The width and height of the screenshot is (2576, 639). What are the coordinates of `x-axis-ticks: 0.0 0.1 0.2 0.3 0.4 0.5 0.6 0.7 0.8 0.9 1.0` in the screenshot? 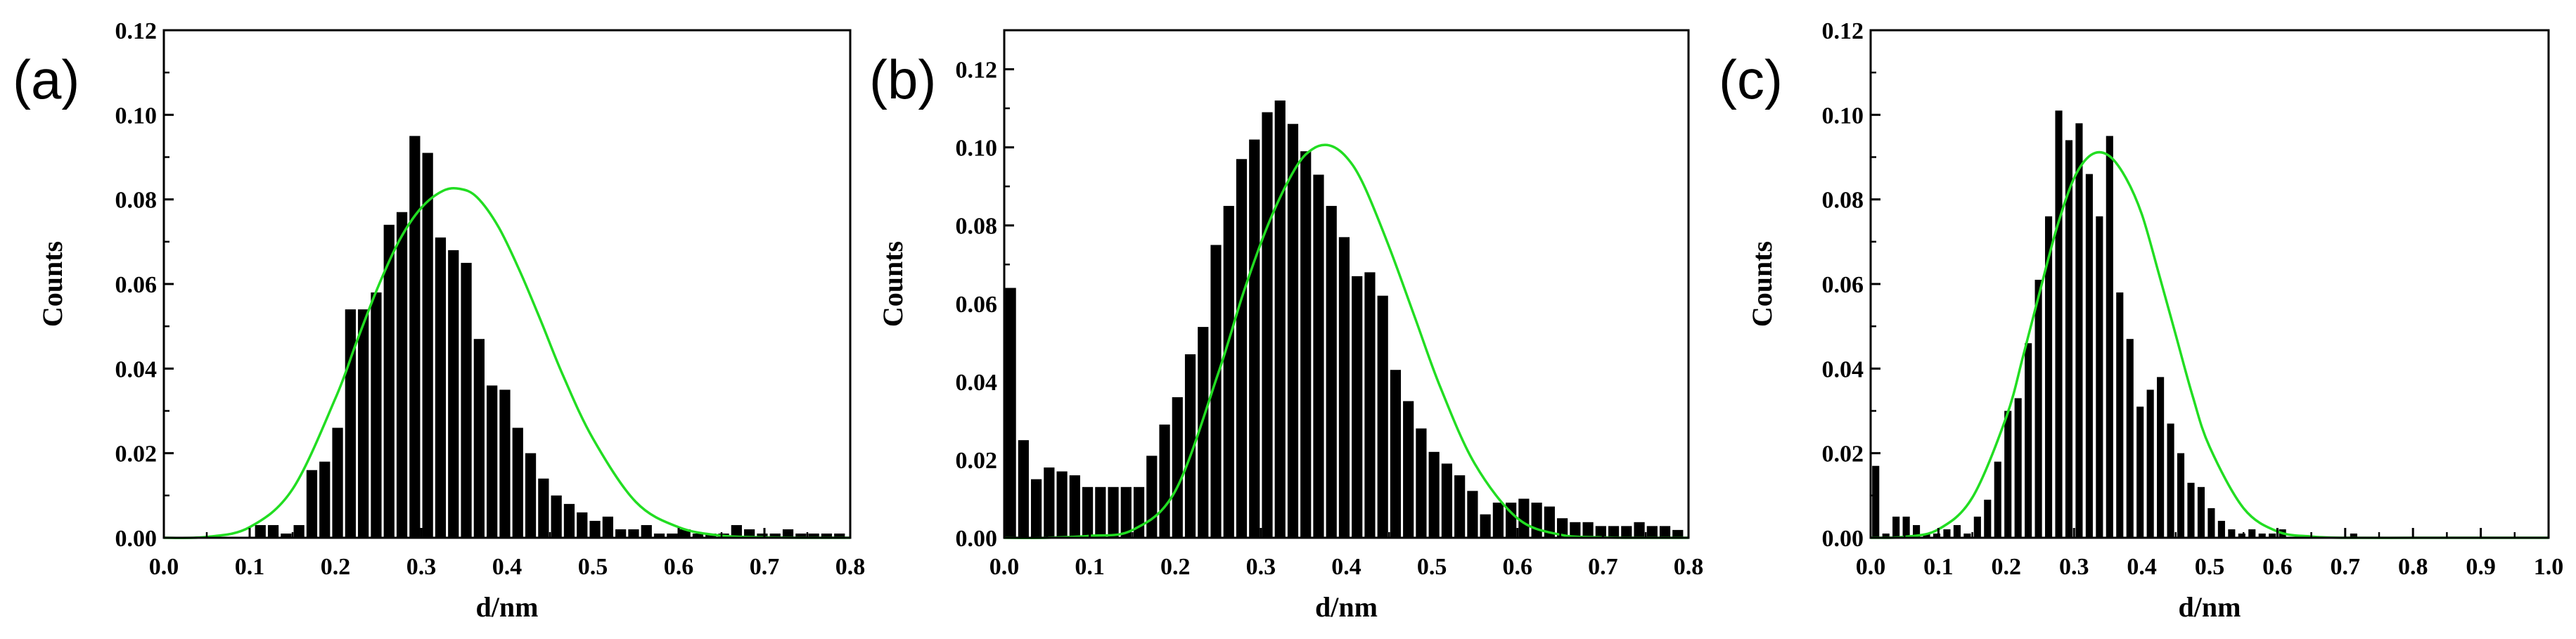 It's located at (2209, 554).